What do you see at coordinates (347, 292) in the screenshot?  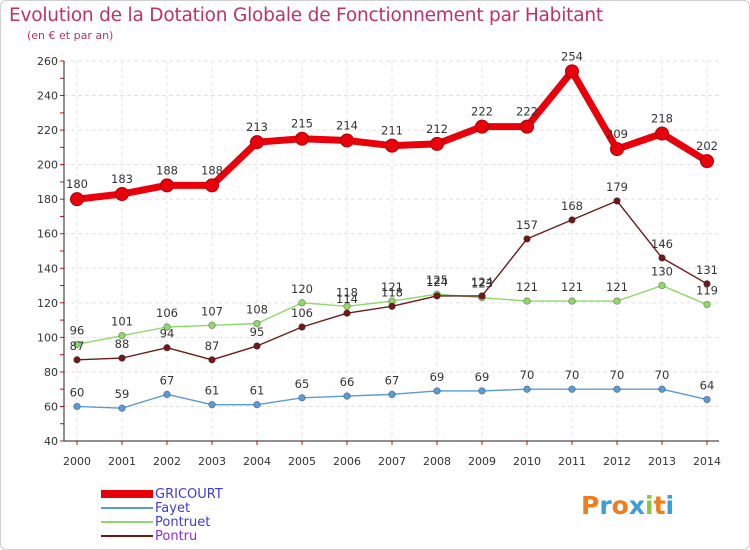 I see `data-label-pontruet: 118` at bounding box center [347, 292].